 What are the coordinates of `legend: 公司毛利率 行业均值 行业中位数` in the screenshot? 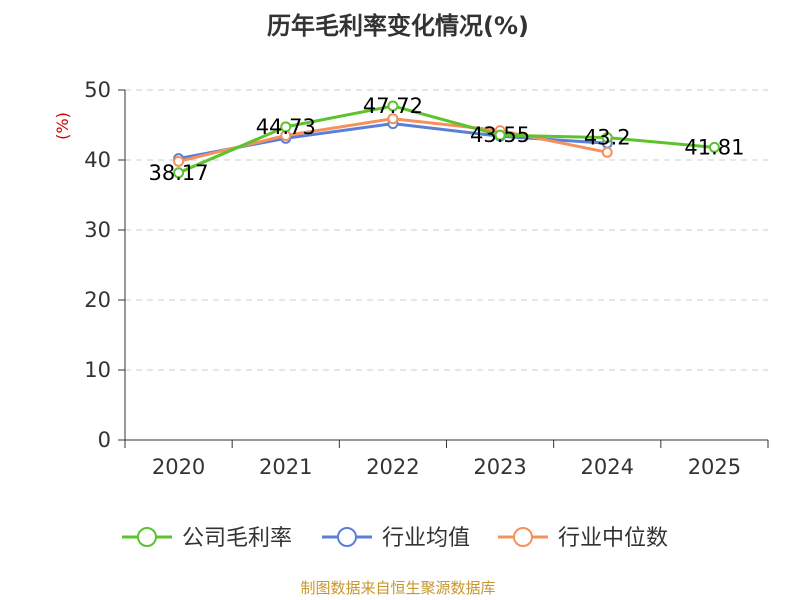 It's located at (395, 538).